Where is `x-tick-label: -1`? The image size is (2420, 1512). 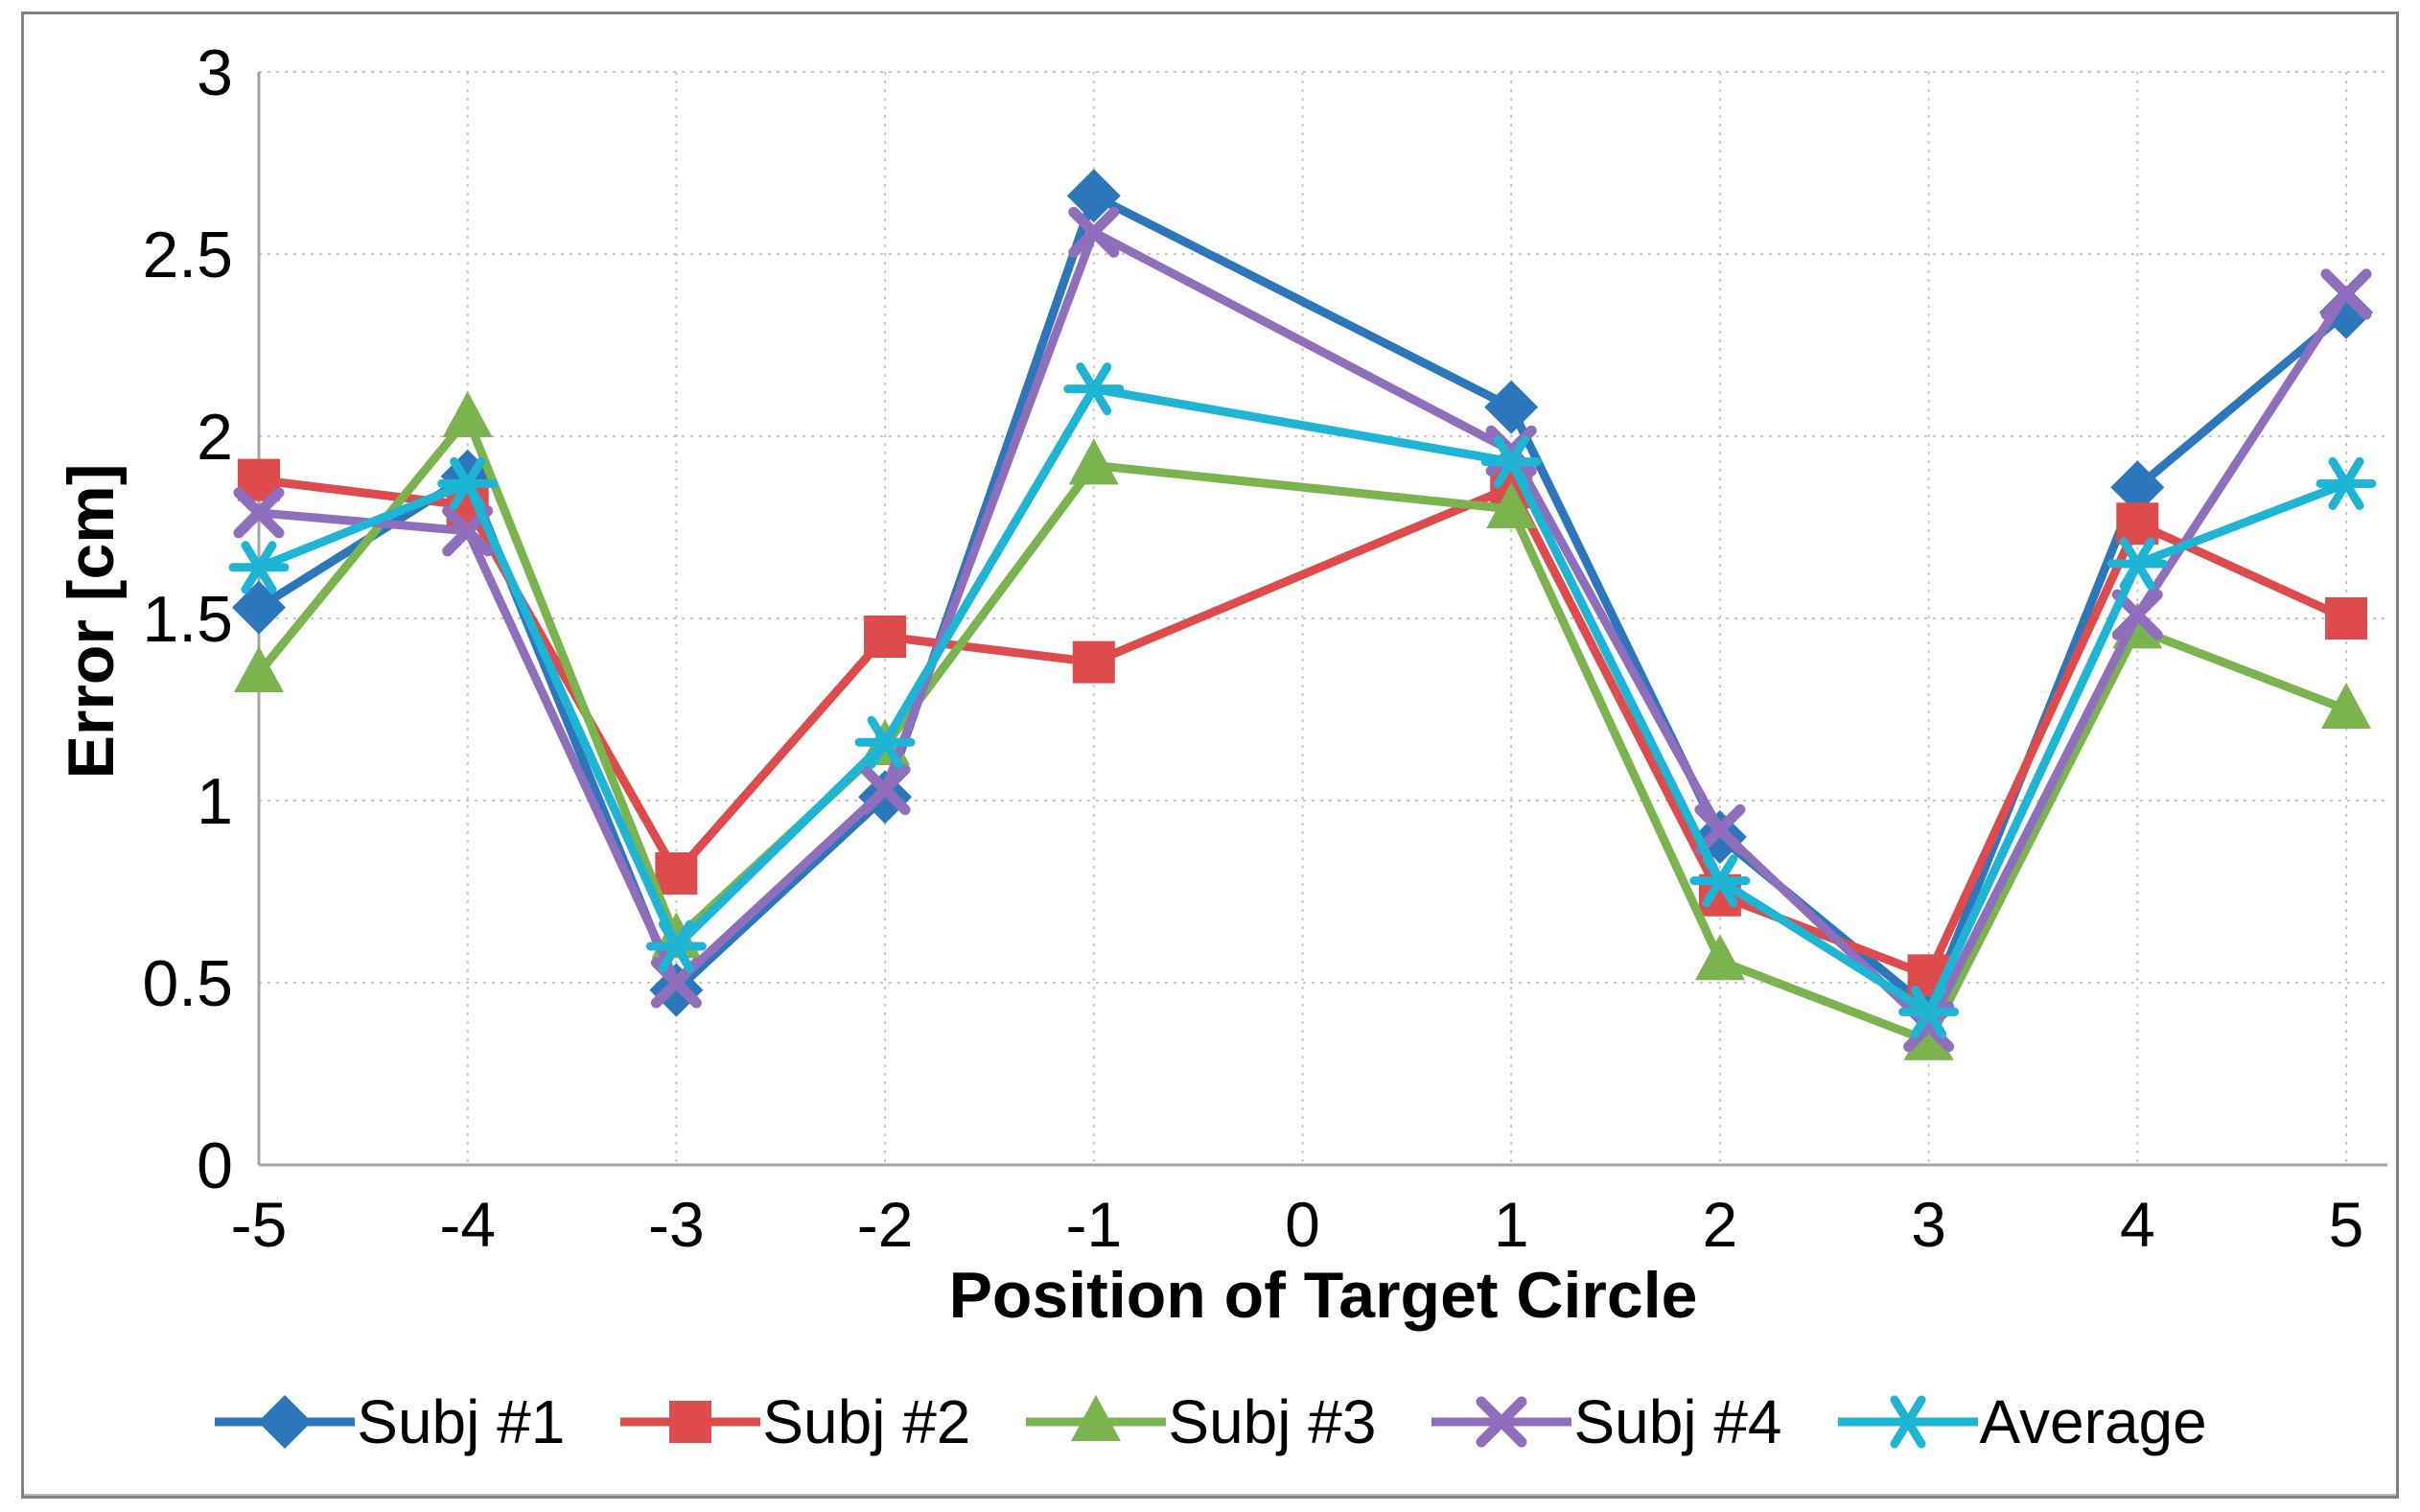 x-tick-label: -1 is located at coordinates (1093, 1224).